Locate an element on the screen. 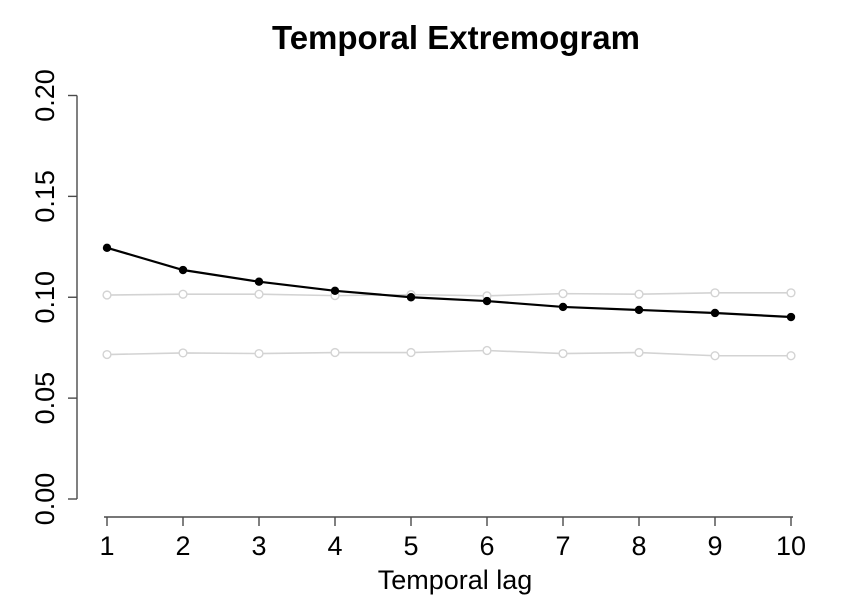 The height and width of the screenshot is (615, 859). y-tick-label: 0.05 is located at coordinates (45, 398).